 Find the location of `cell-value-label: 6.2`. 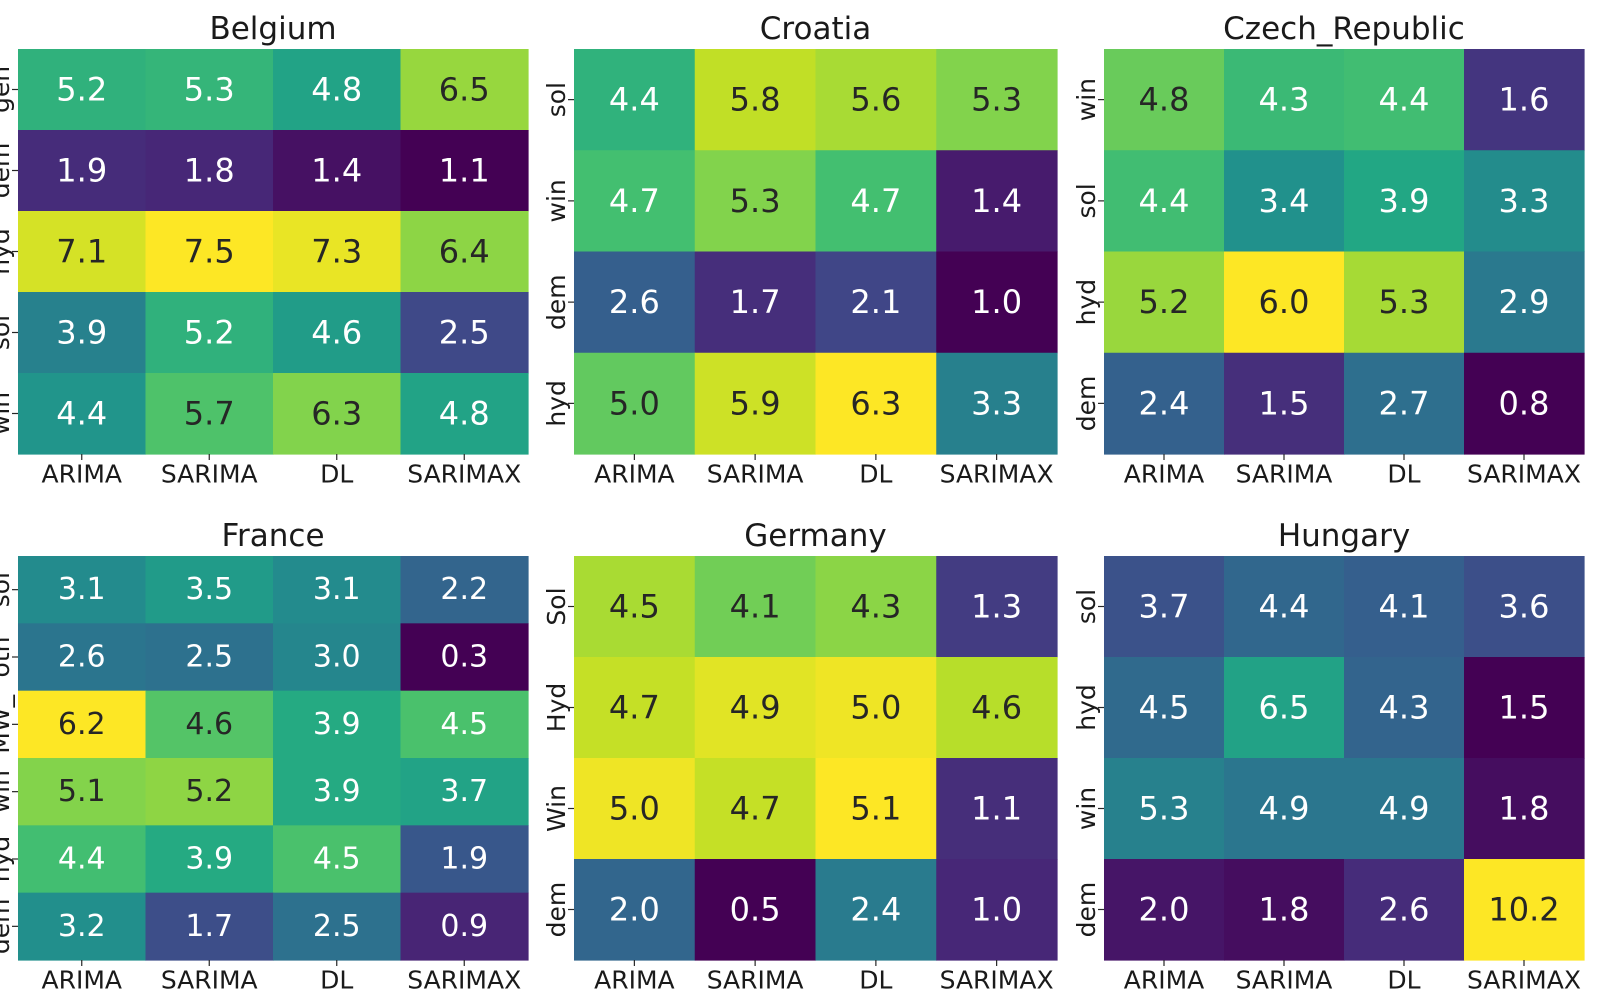

cell-value-label: 6.2 is located at coordinates (82, 724).